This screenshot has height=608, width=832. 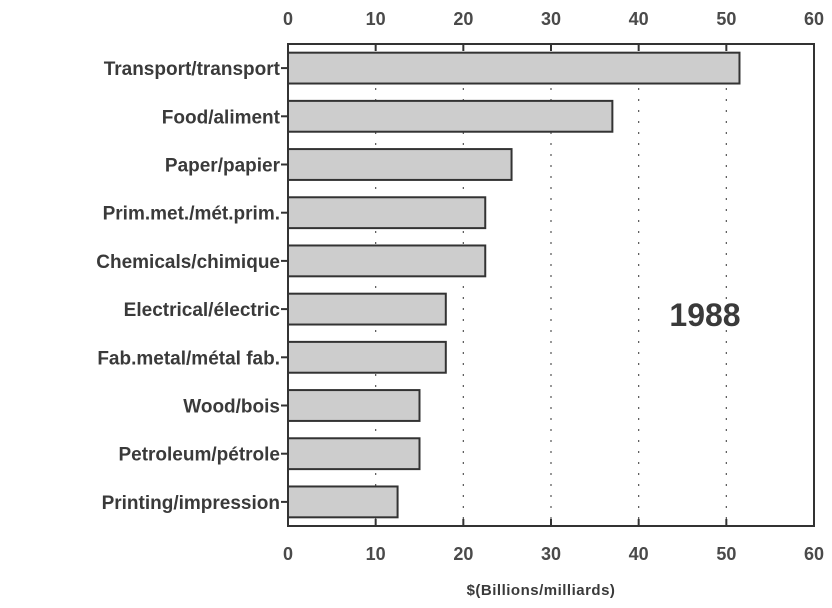 I want to click on category-label: Wood/bois, so click(x=231, y=407).